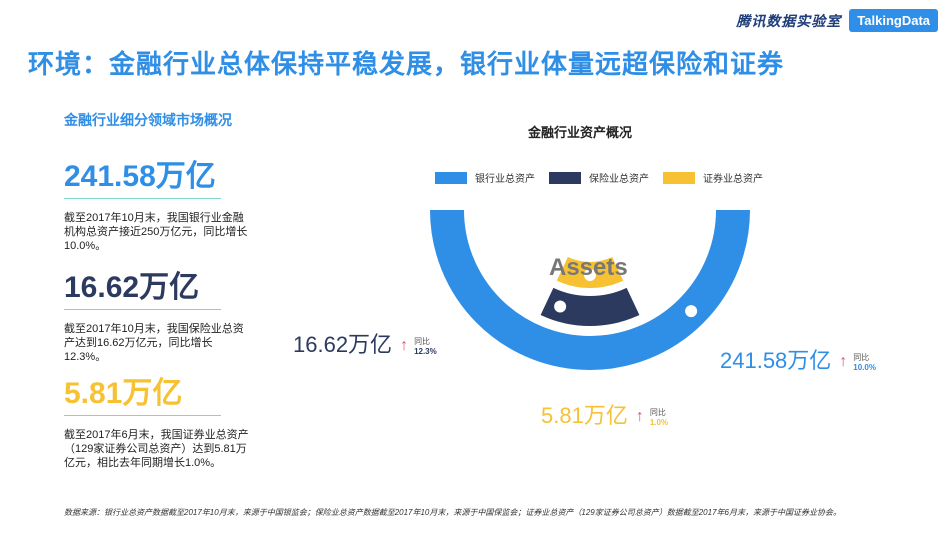  I want to click on value-label-bank: 241.58万亿 ↑ 同比 10.0%, so click(798, 361).